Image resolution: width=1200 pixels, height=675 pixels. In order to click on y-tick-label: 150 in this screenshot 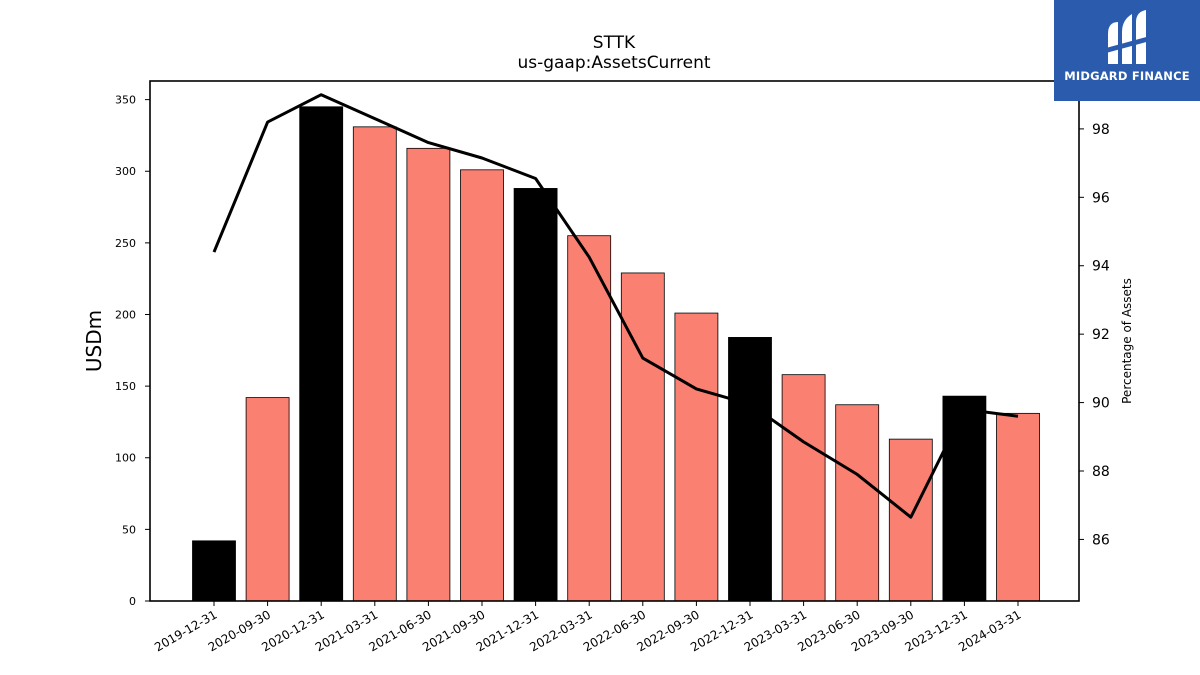, I will do `click(125, 386)`.